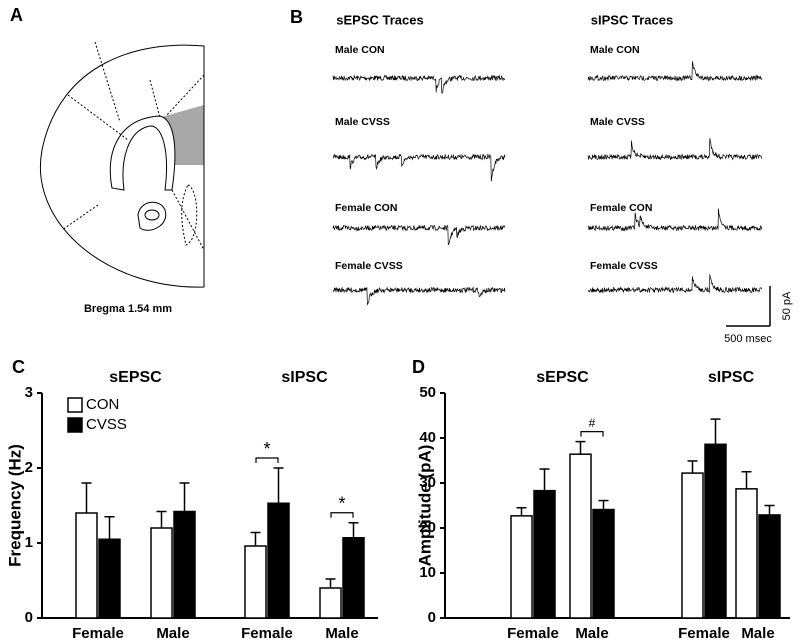  I want to click on y-axis-label: Frequency (Hz), so click(14, 505).